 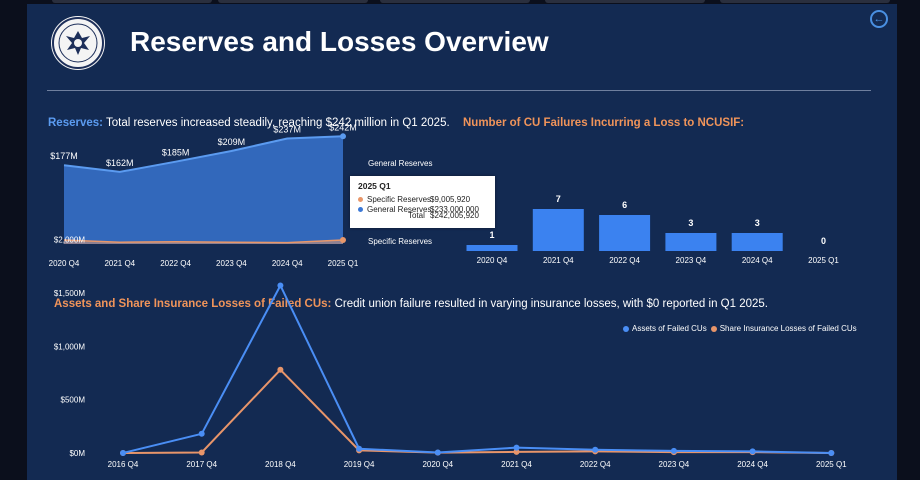 What do you see at coordinates (360, 209) in the screenshot?
I see `general-dot-icon` at bounding box center [360, 209].